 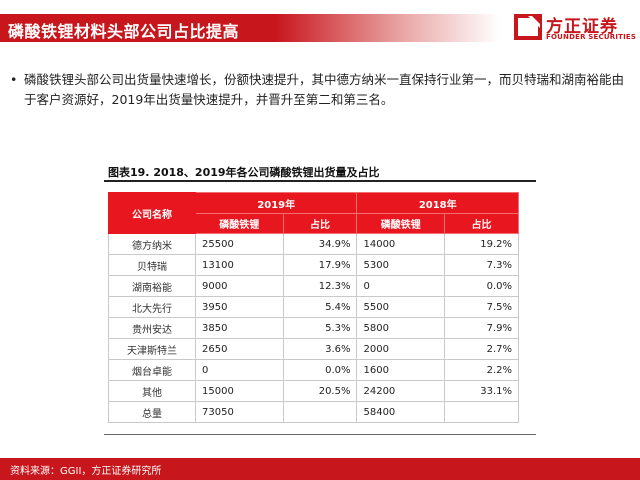 I want to click on footer-bar: 资料来源：GGII，方正证券研究所, so click(x=320, y=469).